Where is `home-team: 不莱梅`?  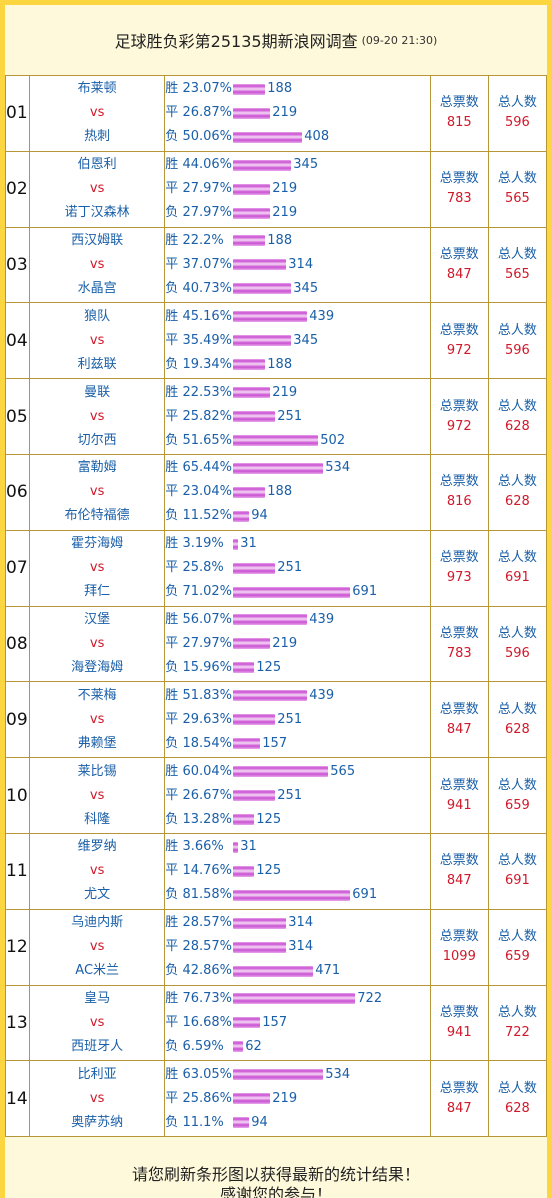
home-team: 不莱梅 is located at coordinates (97, 695).